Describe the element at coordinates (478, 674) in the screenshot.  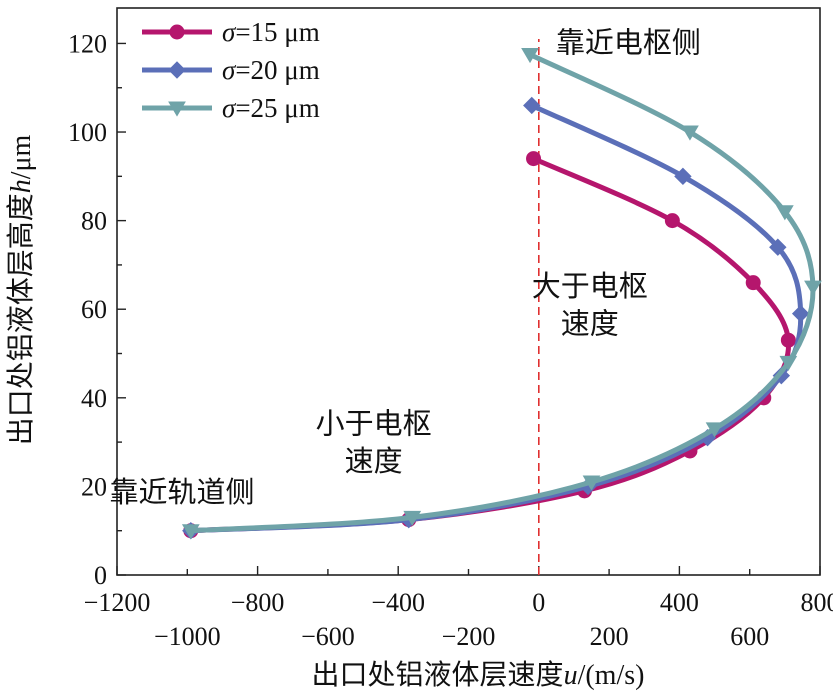
I see `x-axis-label: 出口处铝液体层速度u/(m/s)` at that location.